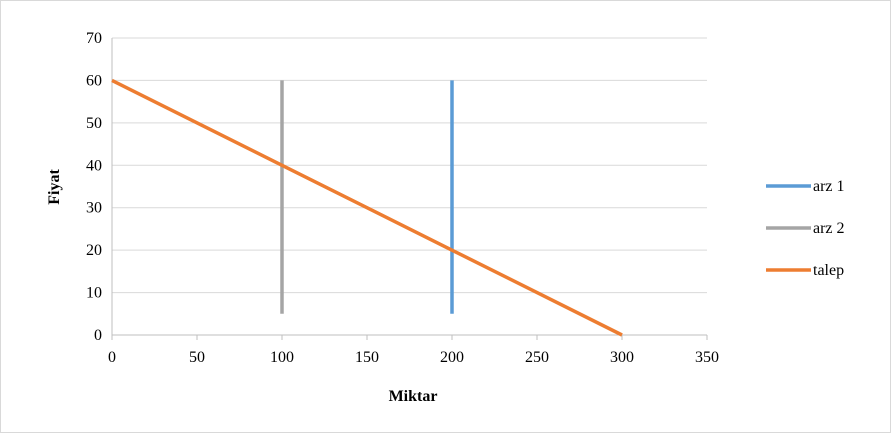  Describe the element at coordinates (537, 357) in the screenshot. I see `x-tick-label: 250` at that location.